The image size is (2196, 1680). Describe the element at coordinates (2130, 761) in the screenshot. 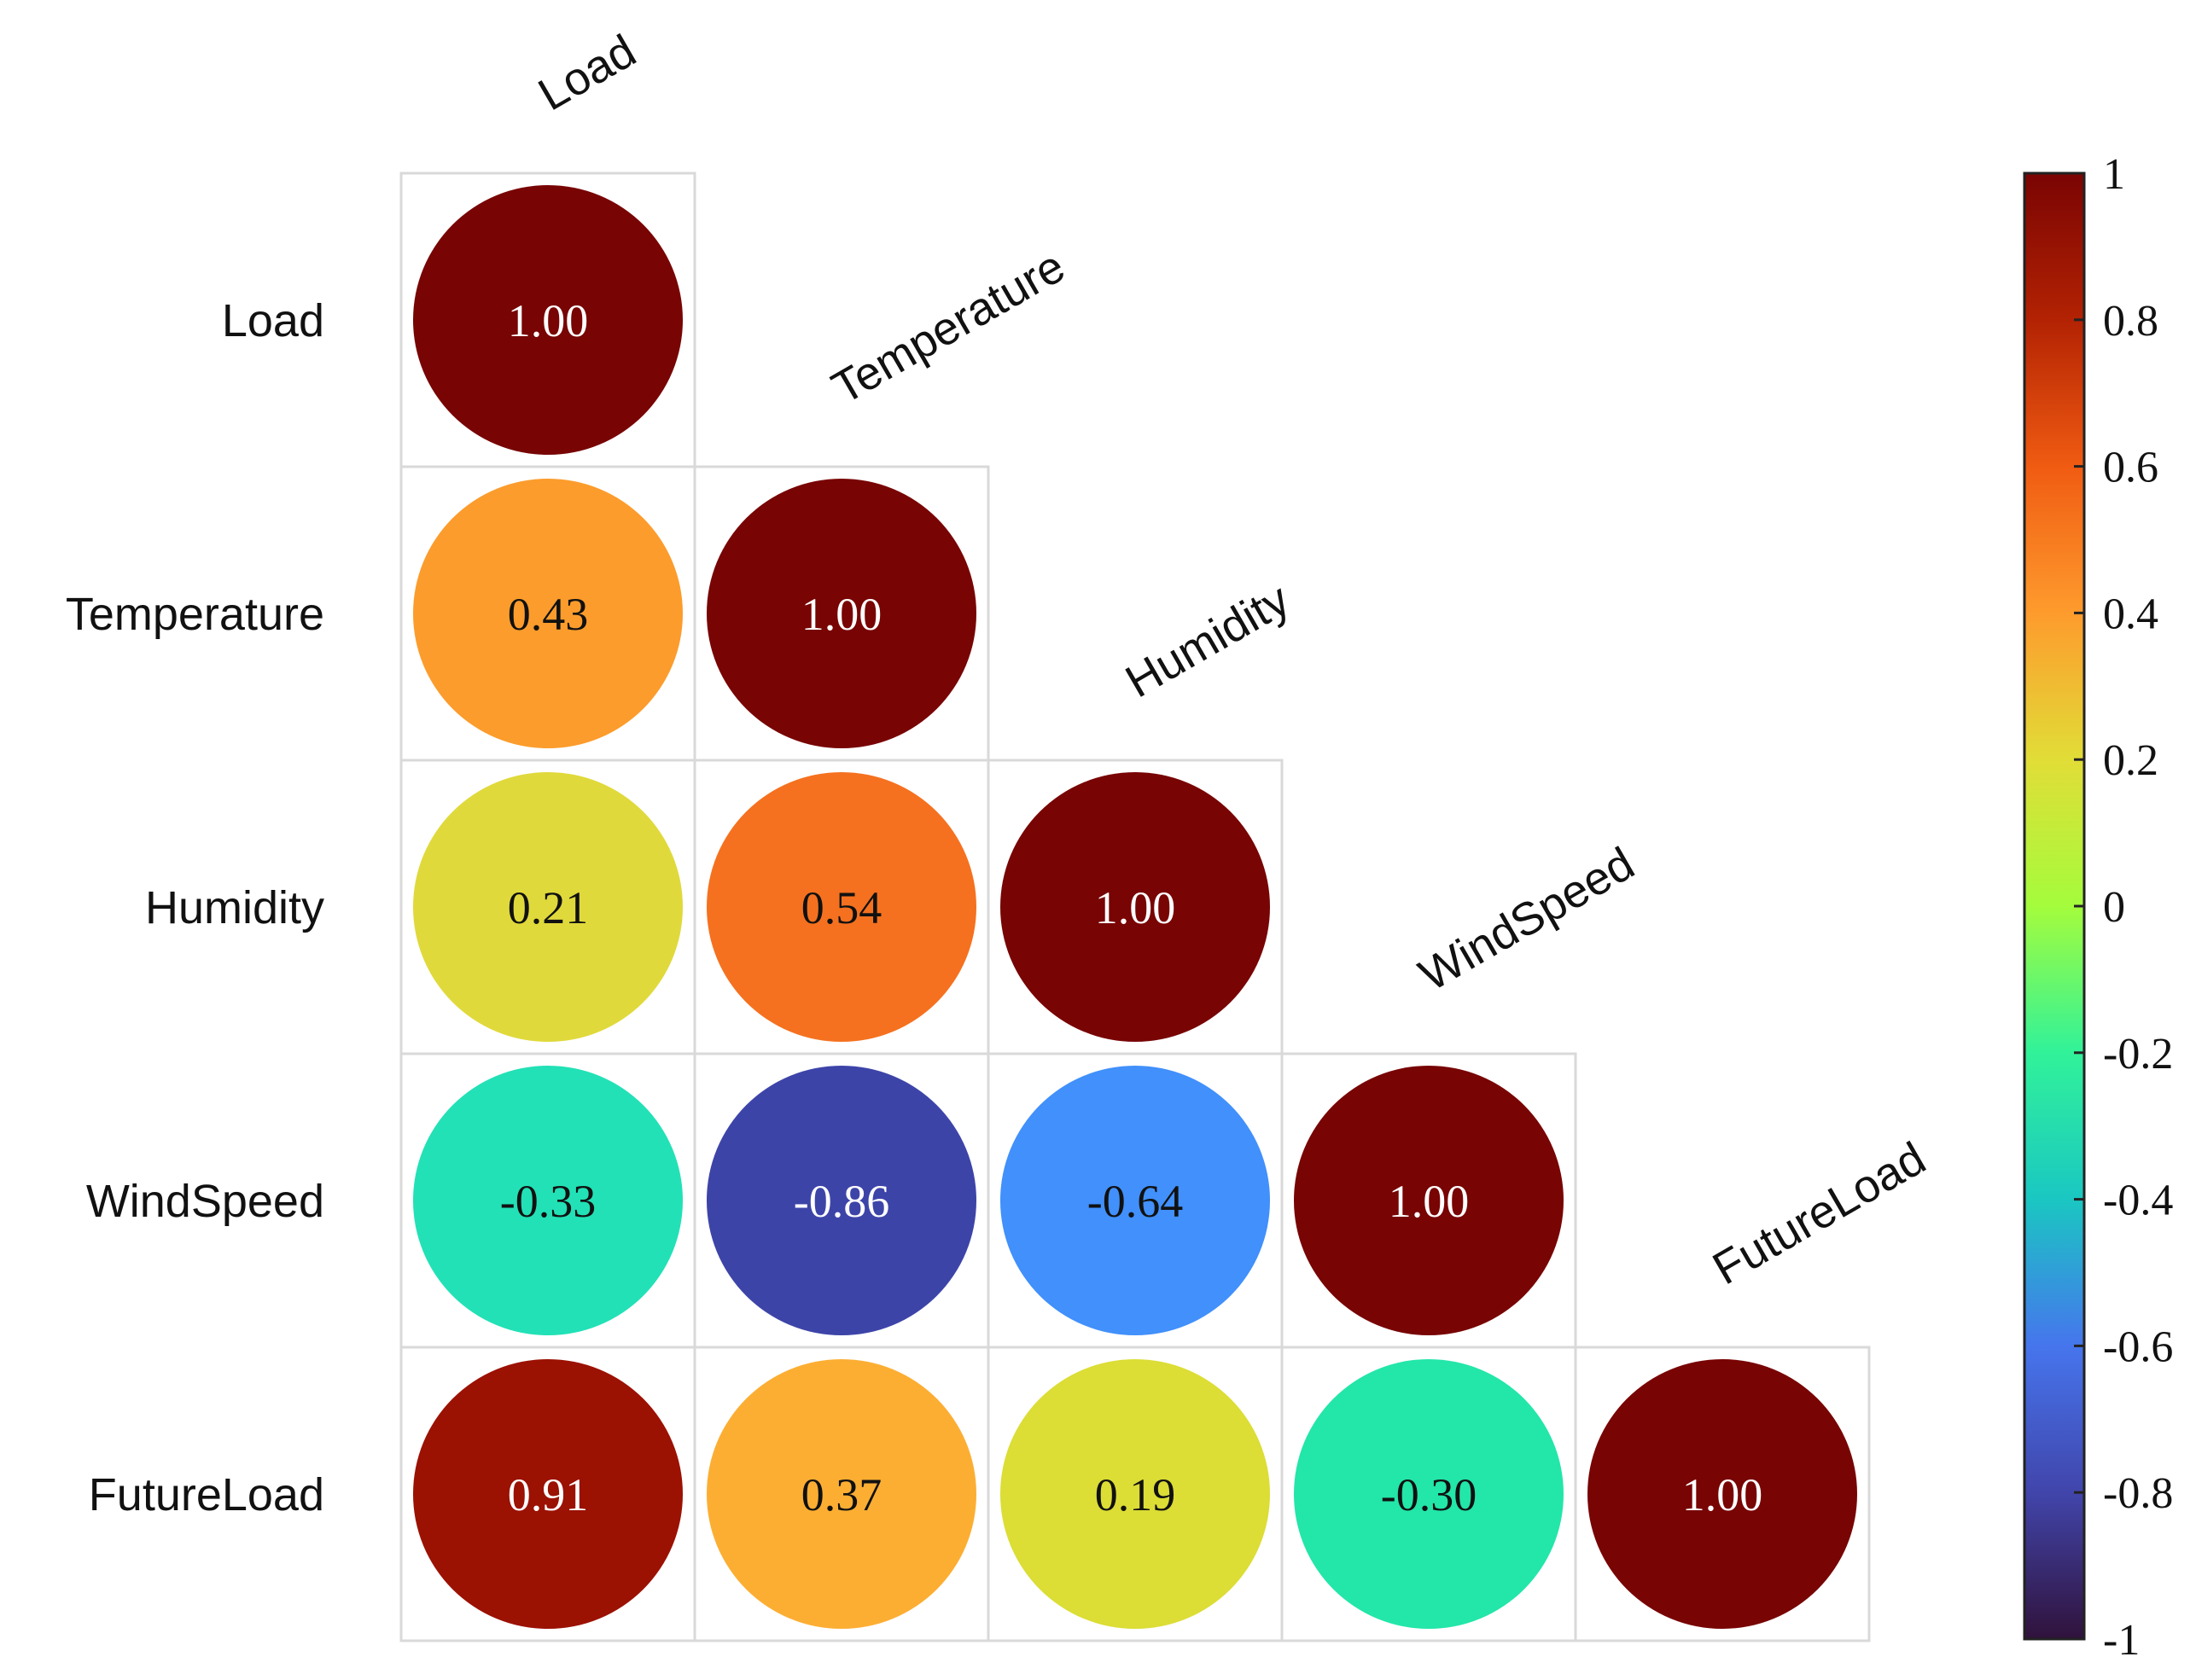

I see `colorbar-tick-label: 0.2` at that location.